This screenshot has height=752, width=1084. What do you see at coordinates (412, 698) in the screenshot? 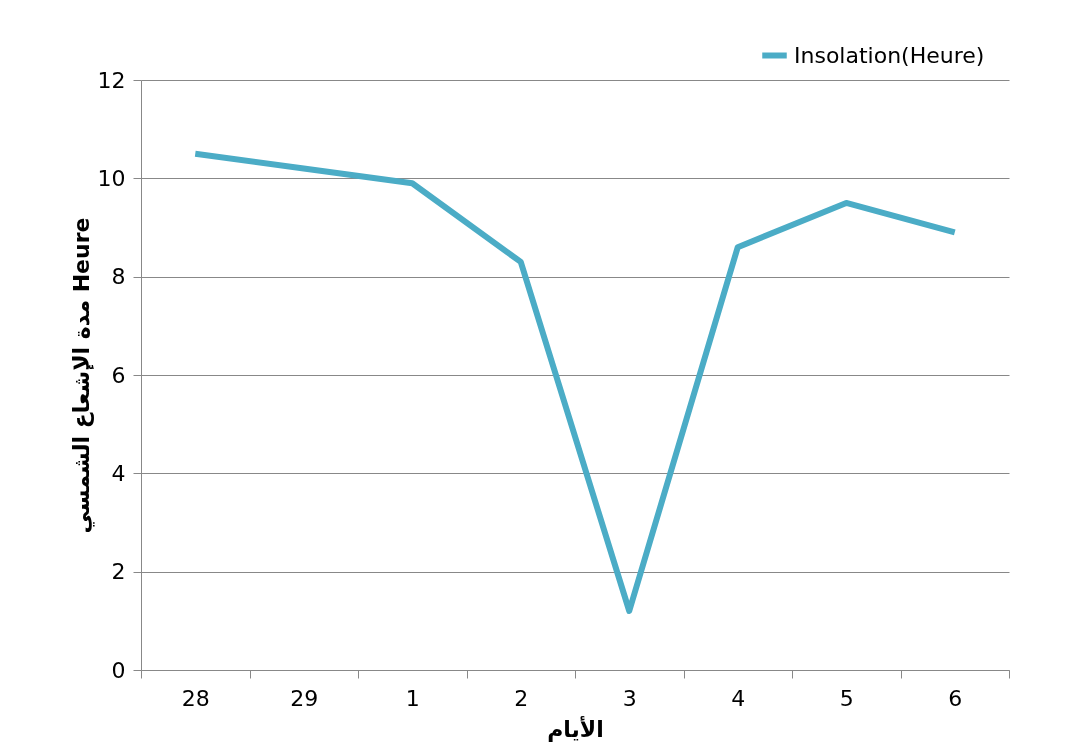
I see `x-tick-label: 1` at bounding box center [412, 698].